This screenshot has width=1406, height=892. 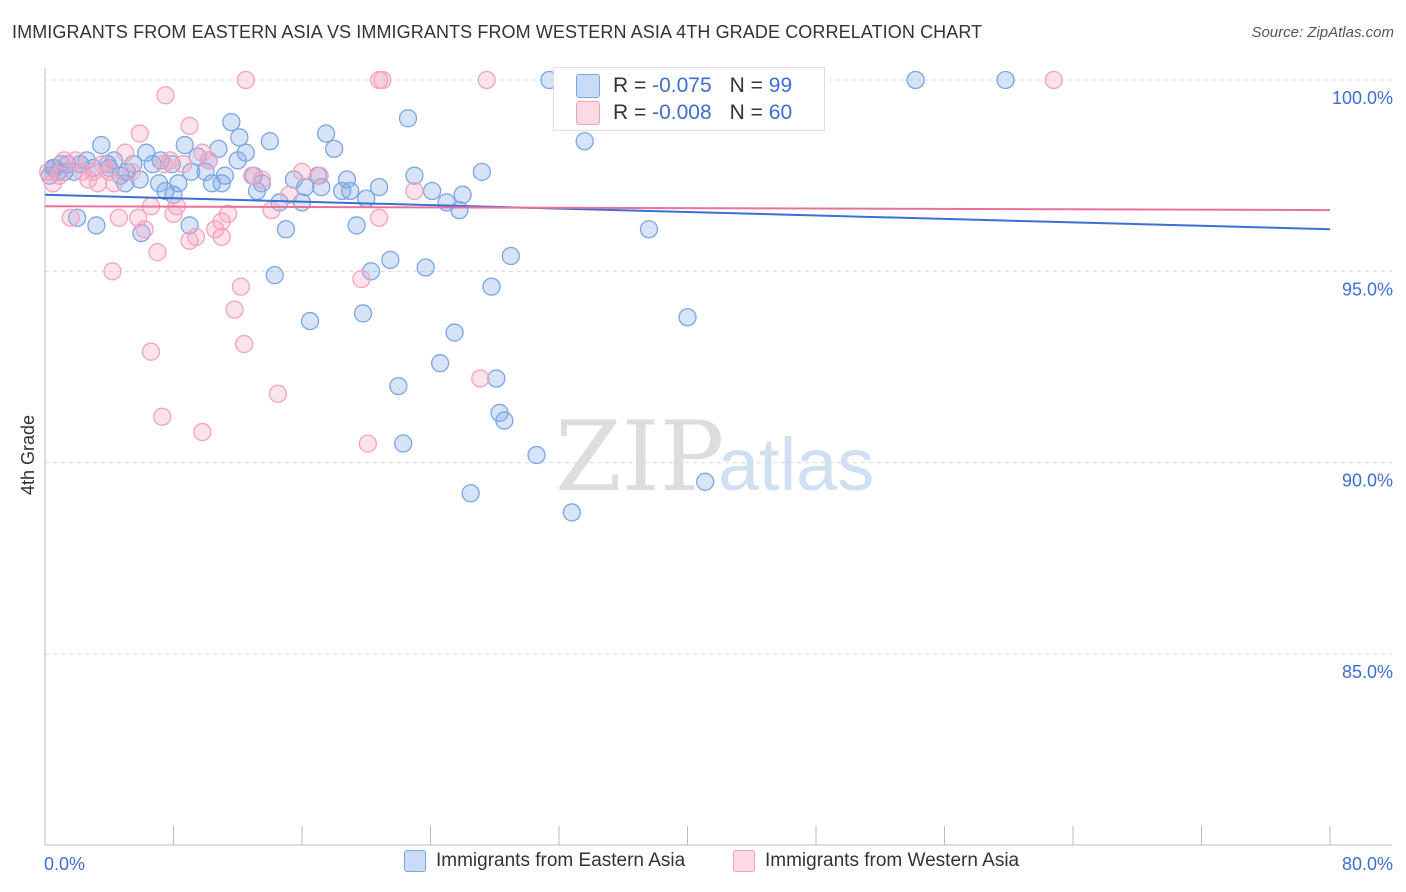 I want to click on watermark-atlas: atlas, so click(x=796, y=464).